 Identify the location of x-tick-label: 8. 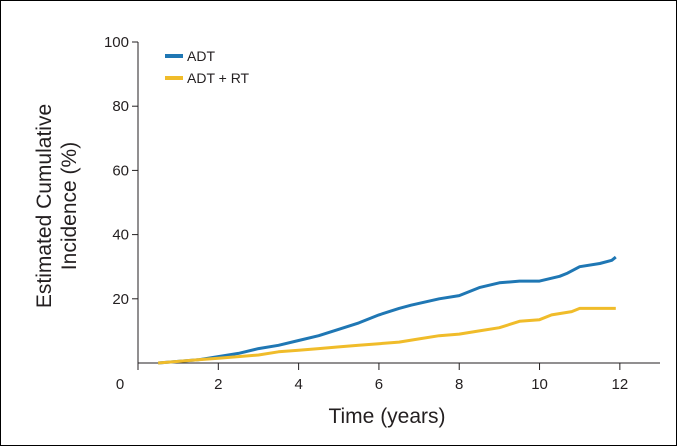
(459, 384).